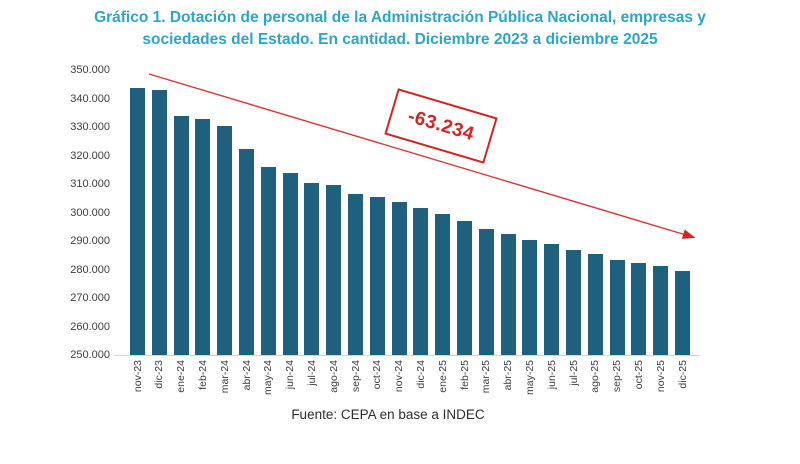 Image resolution: width=800 pixels, height=464 pixels. What do you see at coordinates (90, 70) in the screenshot?
I see `y-axis-tick-label: 350.000` at bounding box center [90, 70].